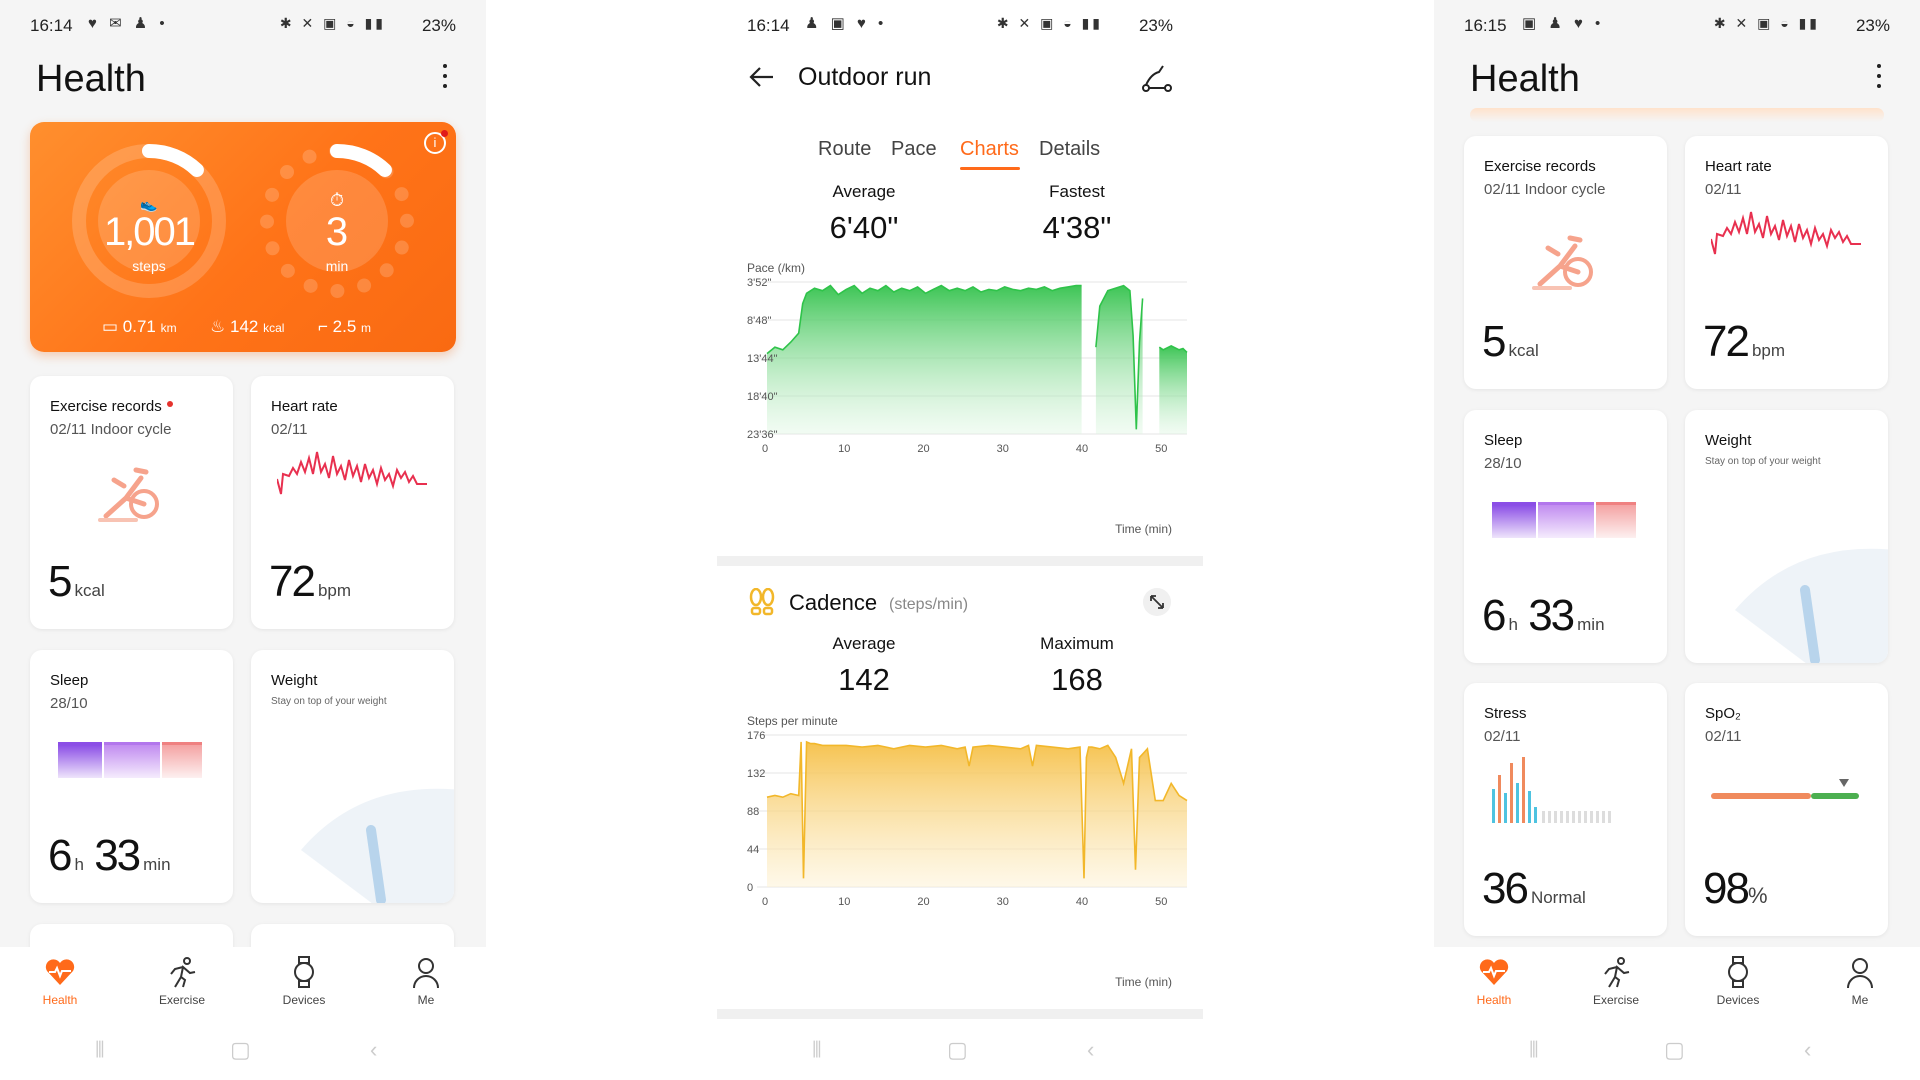 The height and width of the screenshot is (1080, 1920). Describe the element at coordinates (1785, 789) in the screenshot. I see `spo2-range-bar` at that location.